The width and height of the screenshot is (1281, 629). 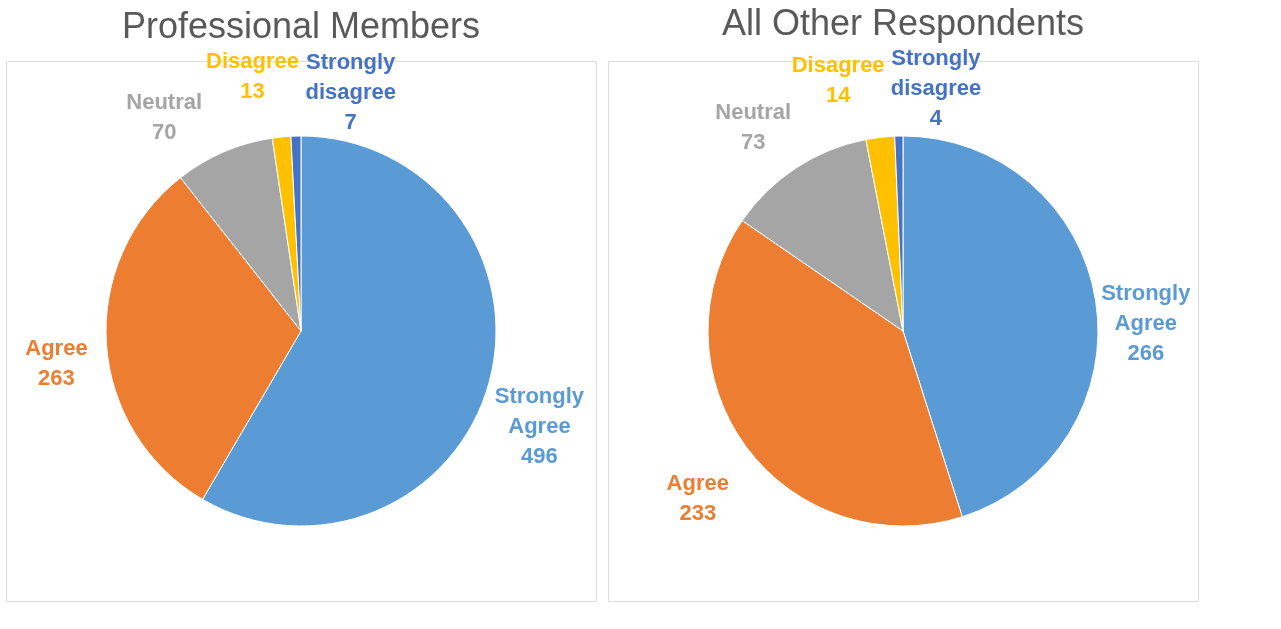 I want to click on data-label: 233, so click(x=698, y=513).